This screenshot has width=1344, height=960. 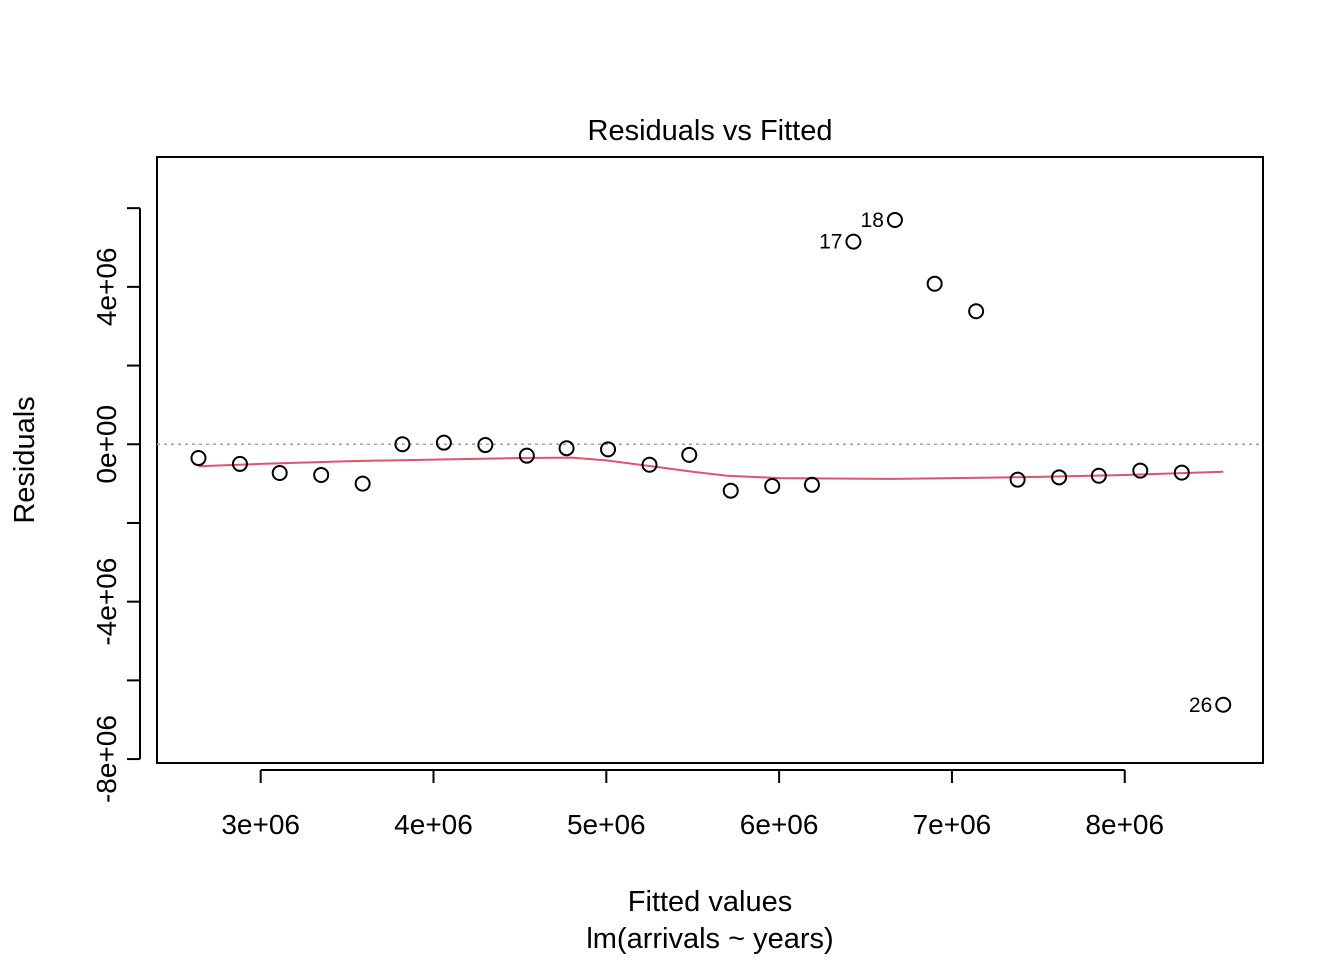 I want to click on outlier-label: 26, so click(x=1200, y=705).